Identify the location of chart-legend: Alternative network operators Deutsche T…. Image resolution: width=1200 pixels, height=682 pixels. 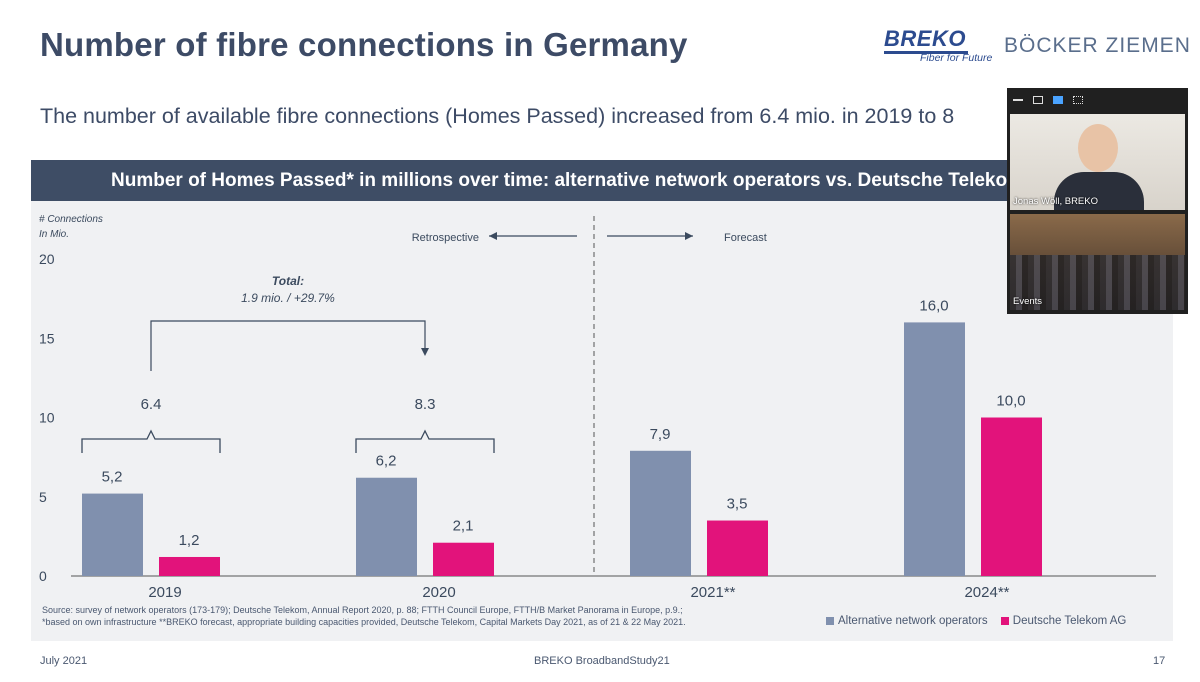
(981, 621).